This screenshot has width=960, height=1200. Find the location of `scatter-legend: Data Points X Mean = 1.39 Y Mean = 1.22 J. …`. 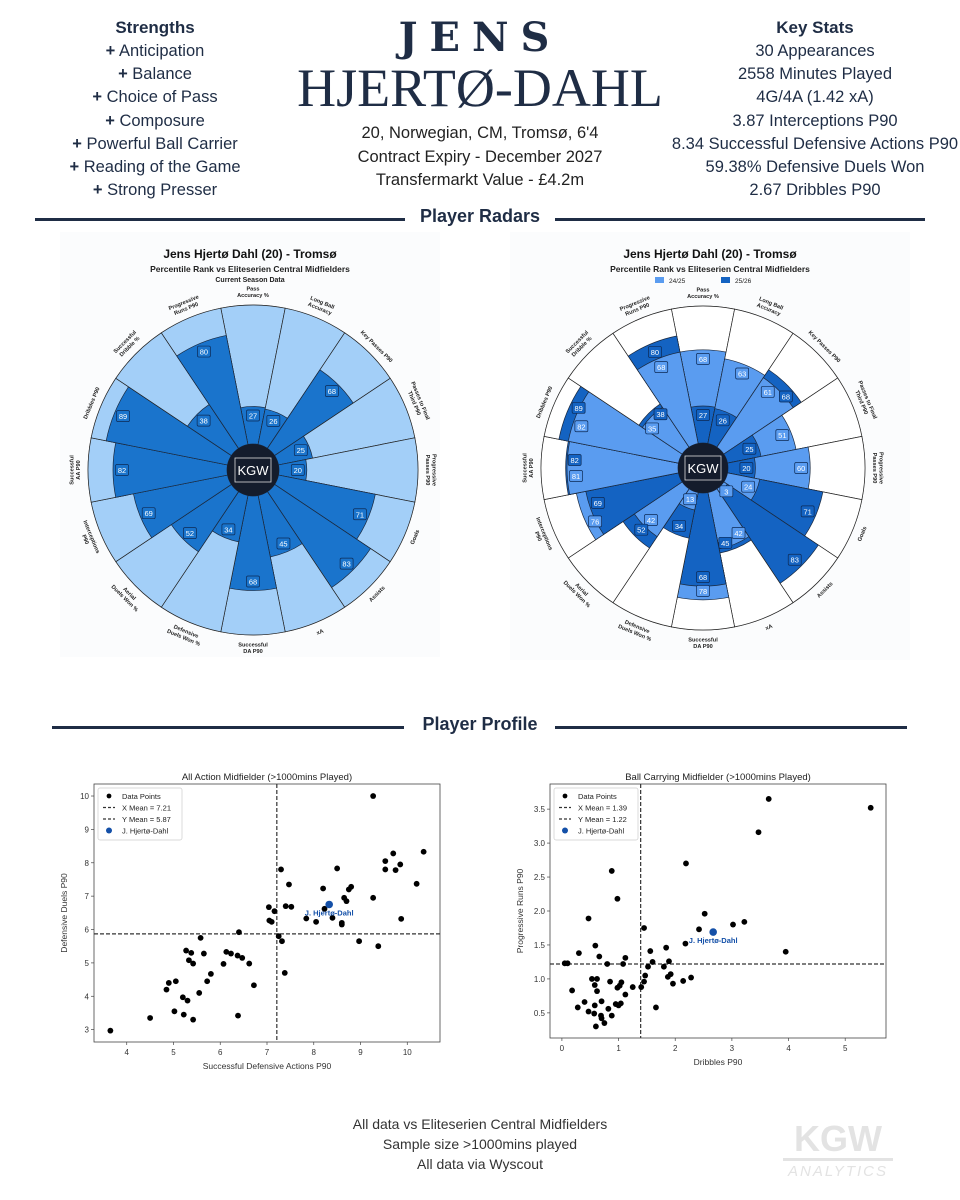

scatter-legend: Data Points X Mean = 1.39 Y Mean = 1.22 J. … is located at coordinates (596, 814).